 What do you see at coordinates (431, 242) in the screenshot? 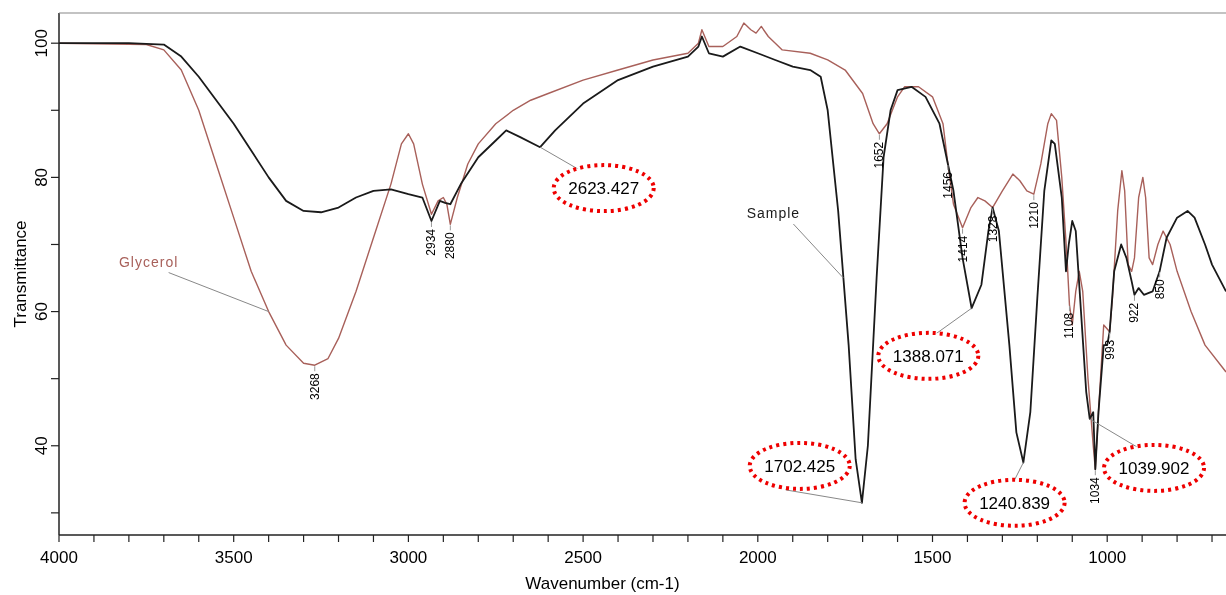
I see `annotation: 2934` at bounding box center [431, 242].